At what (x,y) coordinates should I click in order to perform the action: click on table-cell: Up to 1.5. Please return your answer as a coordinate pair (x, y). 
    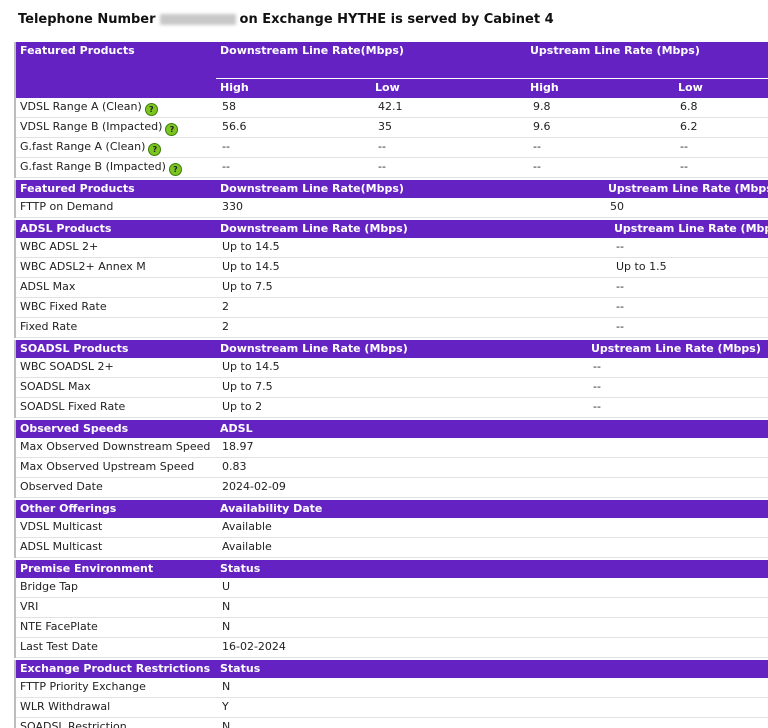
    Looking at the image, I should click on (641, 266).